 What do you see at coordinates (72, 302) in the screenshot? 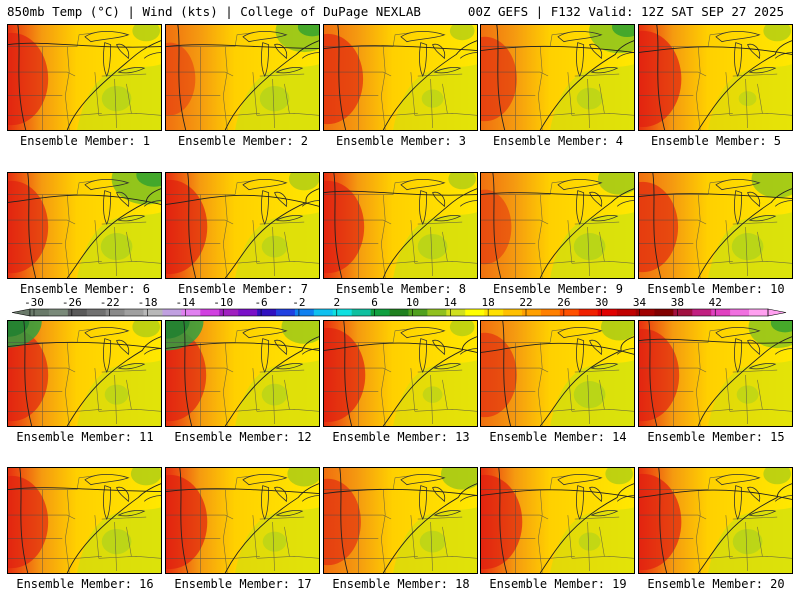
I see `colorbar-tick-label: -26` at bounding box center [72, 302].